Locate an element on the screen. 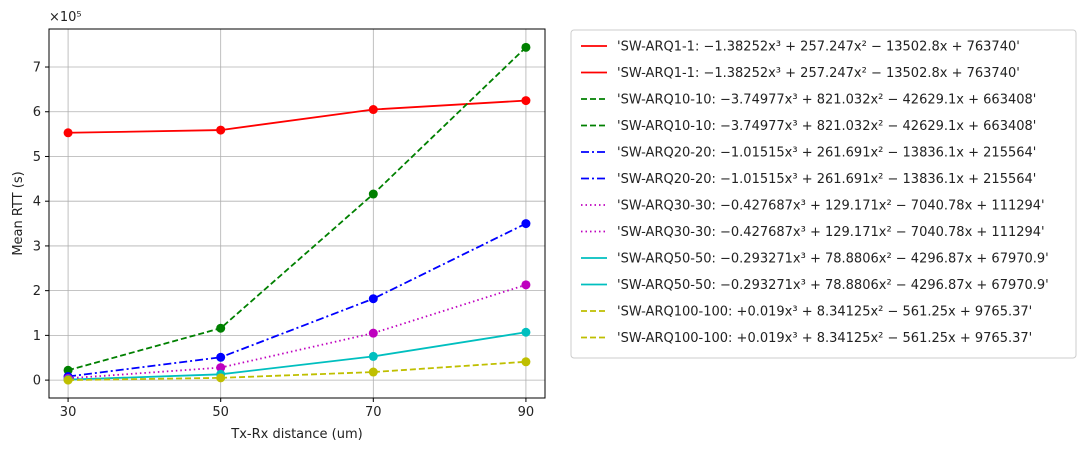 The height and width of the screenshot is (452, 1085). y-tick-label: 1 is located at coordinates (37, 336).